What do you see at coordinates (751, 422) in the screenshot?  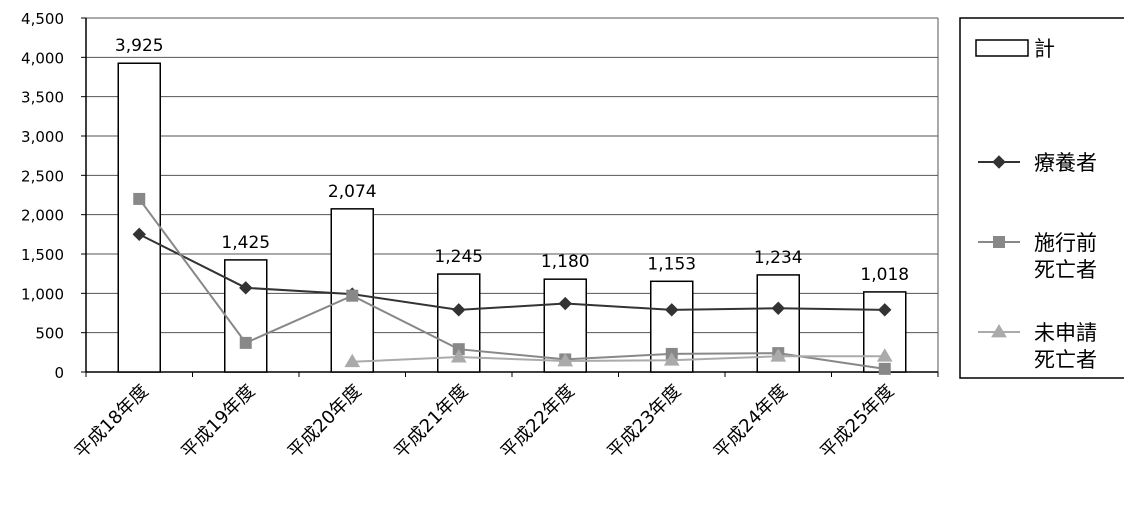 I see `x-category-label: 平成24年度` at bounding box center [751, 422].